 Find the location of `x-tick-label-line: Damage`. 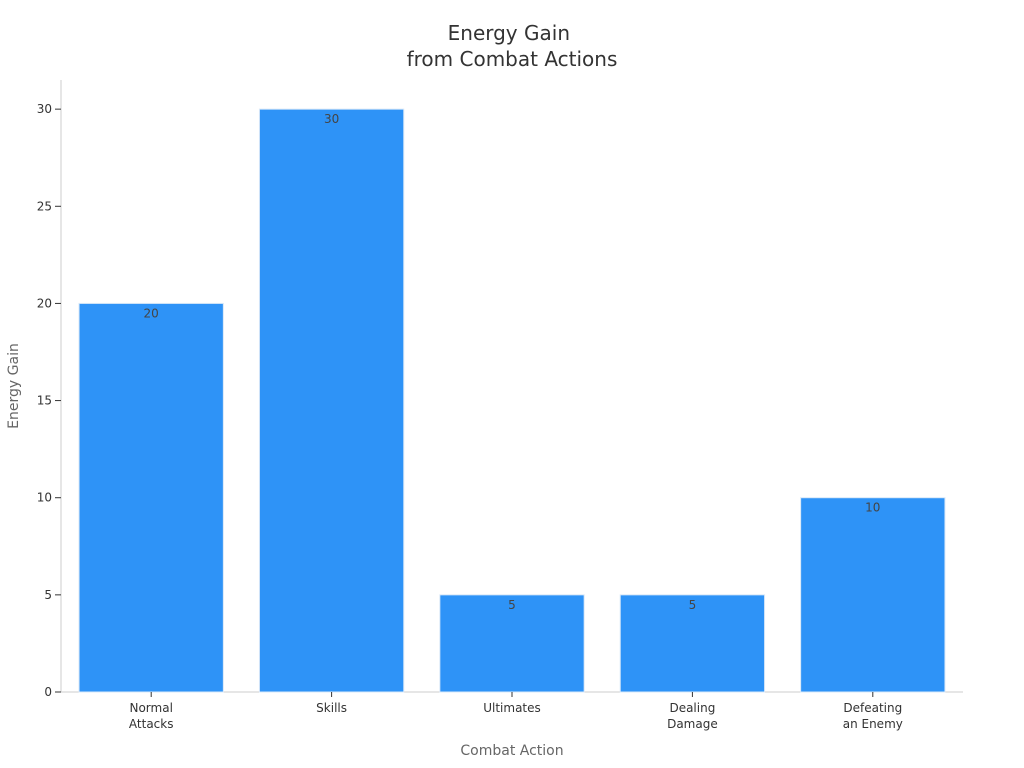

x-tick-label-line: Damage is located at coordinates (692, 724).